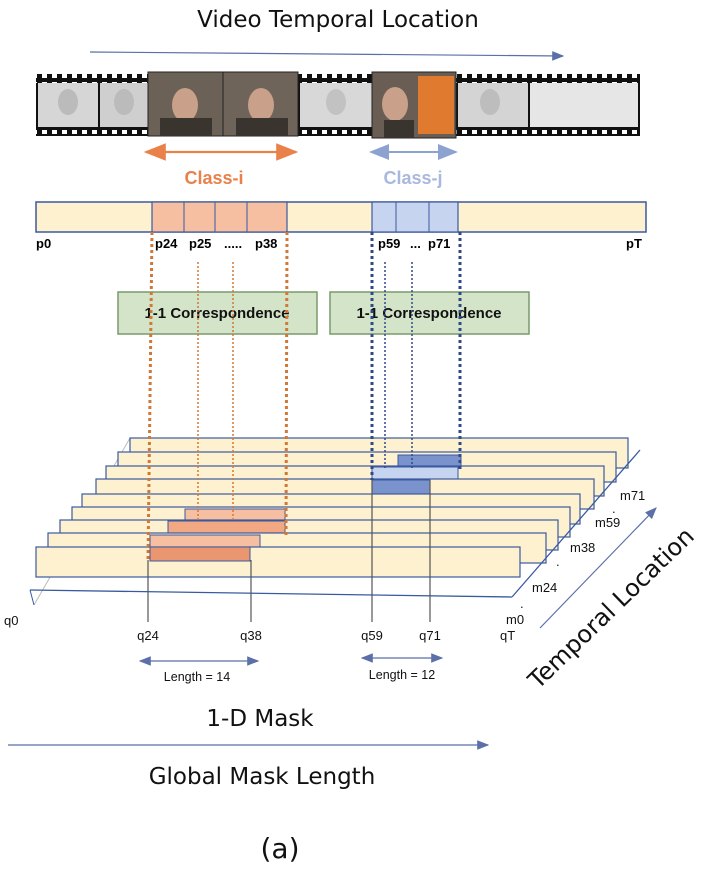  What do you see at coordinates (372, 635) in the screenshot?
I see `q59-label: q59` at bounding box center [372, 635].